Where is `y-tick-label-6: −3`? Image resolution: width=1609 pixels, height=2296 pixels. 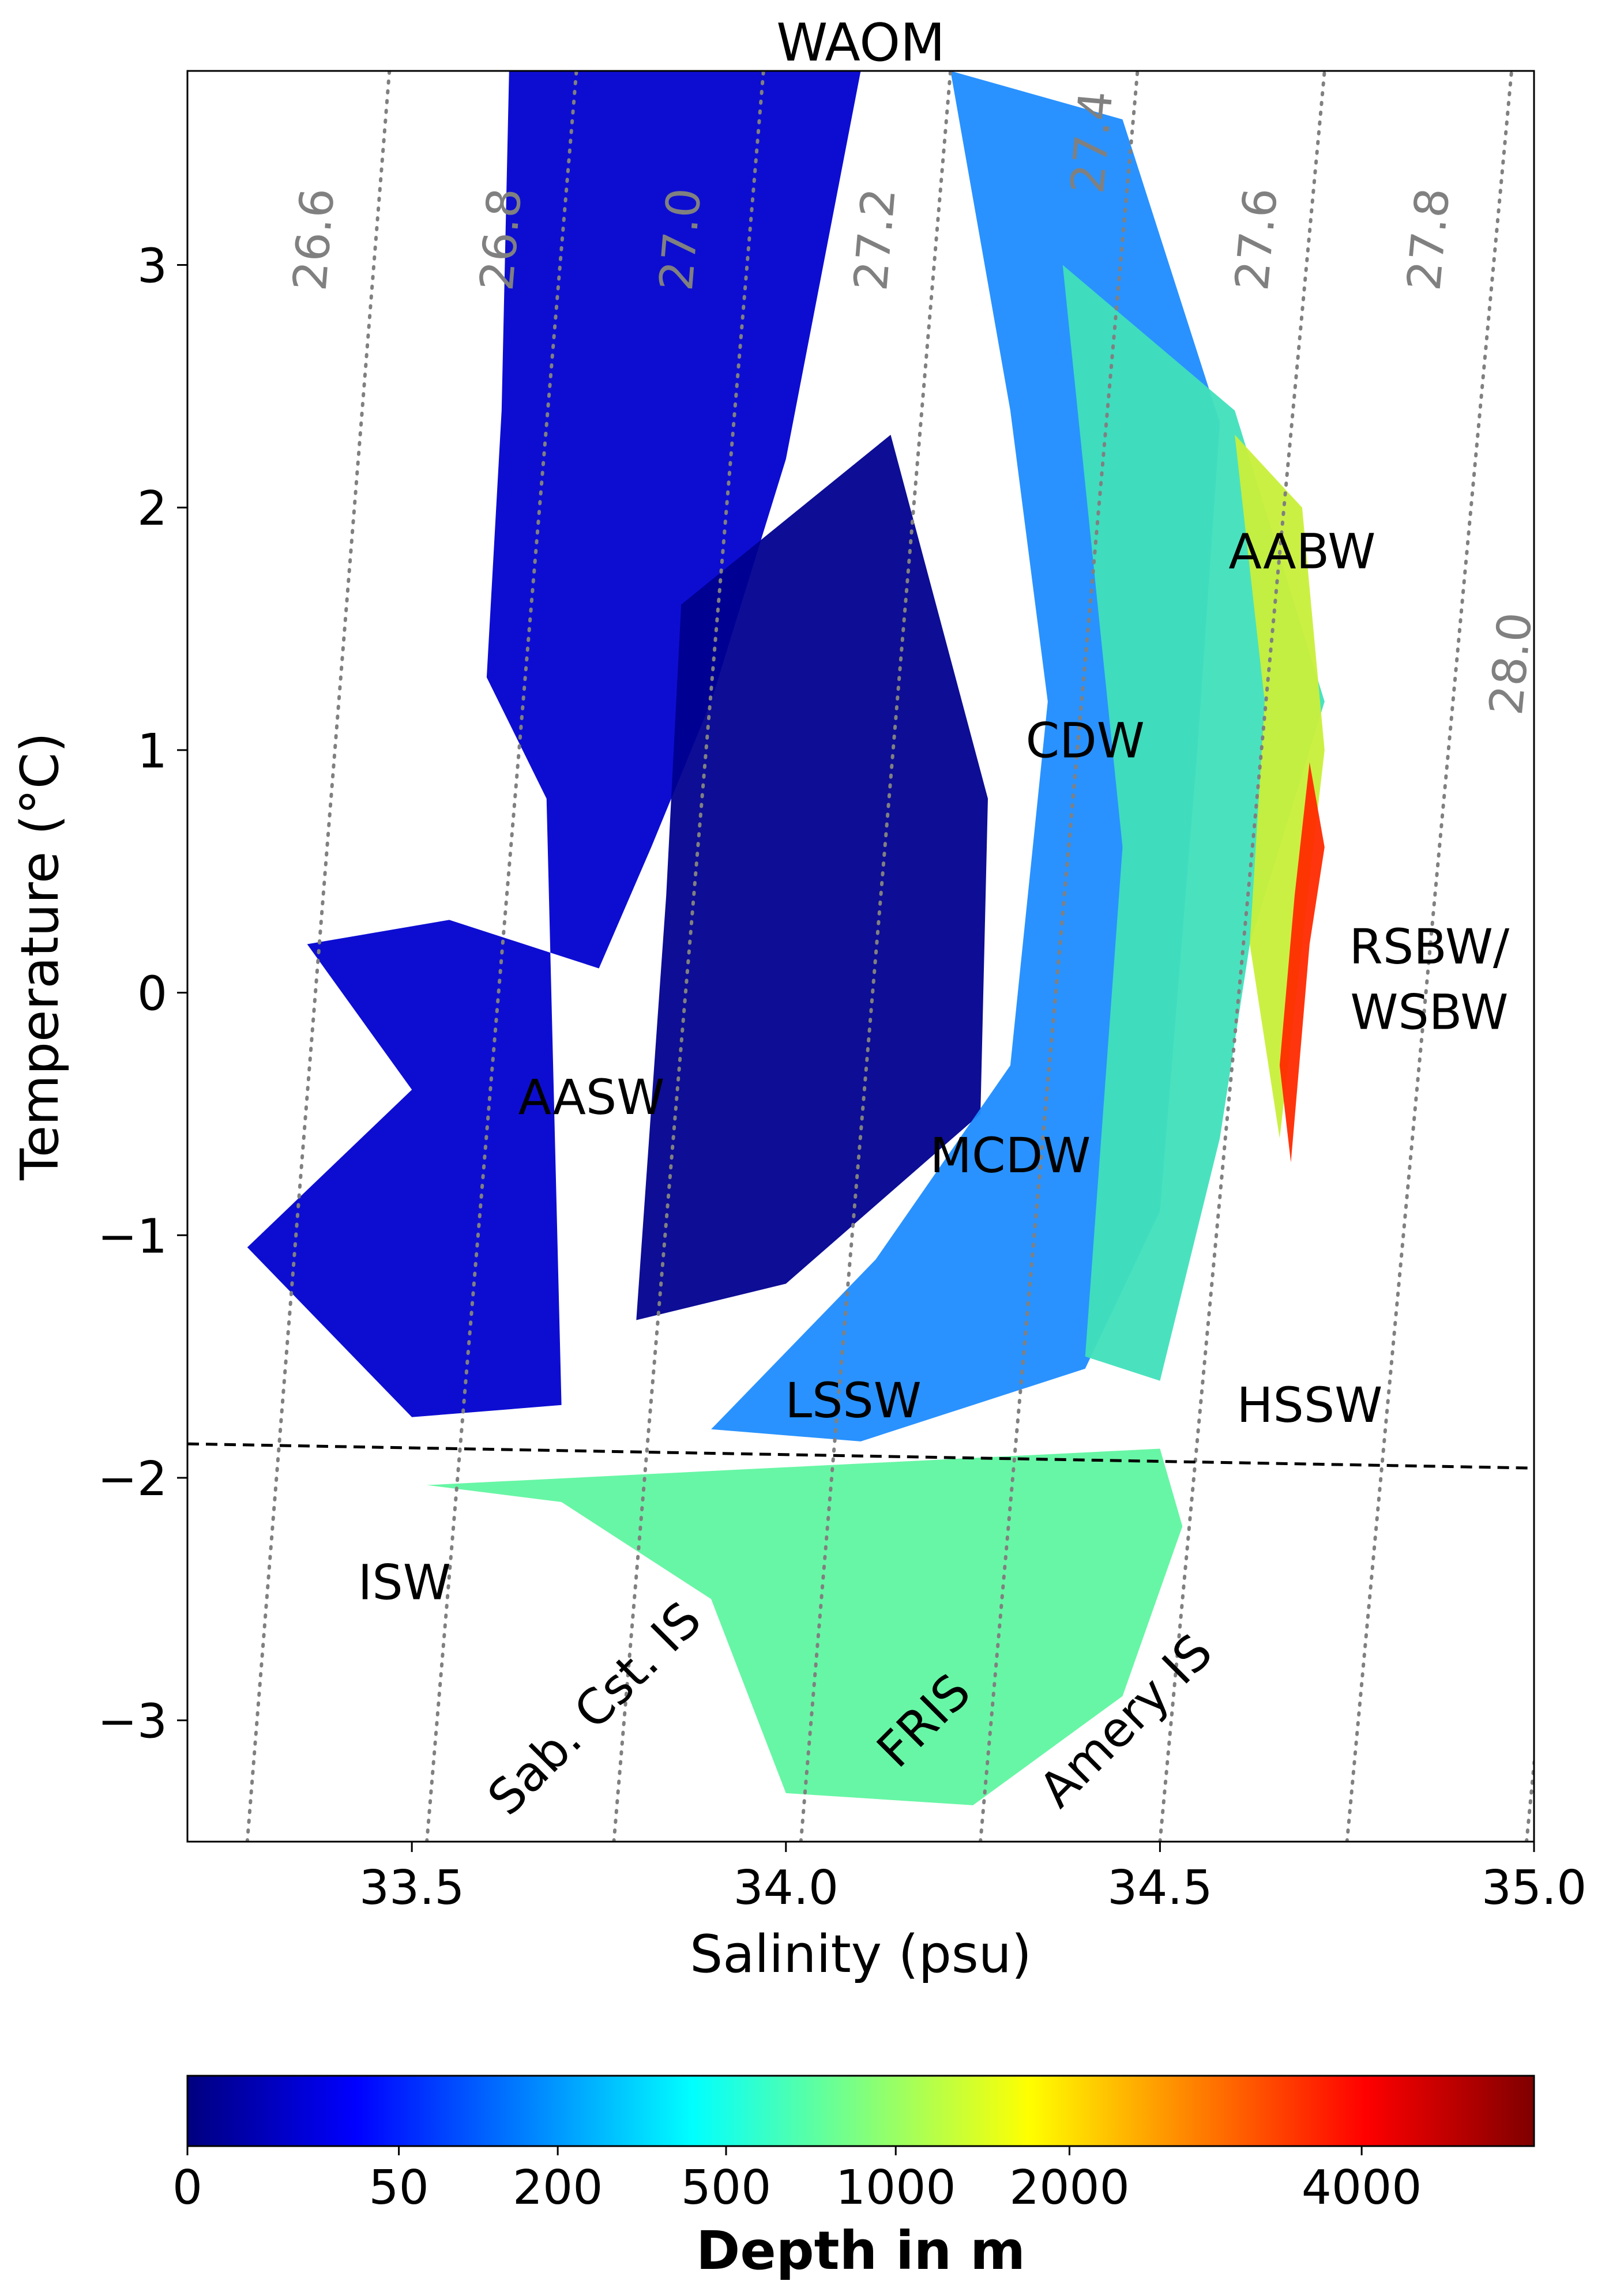
y-tick-label-6: −3 is located at coordinates (132, 1722).